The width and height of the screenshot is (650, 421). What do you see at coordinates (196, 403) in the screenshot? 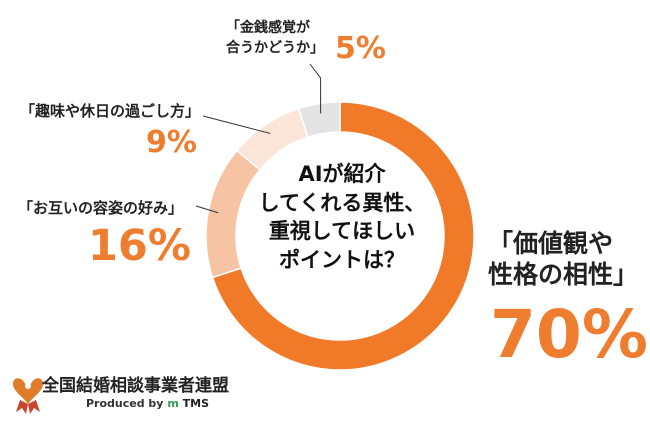
I see `brand-name: TMS` at bounding box center [196, 403].